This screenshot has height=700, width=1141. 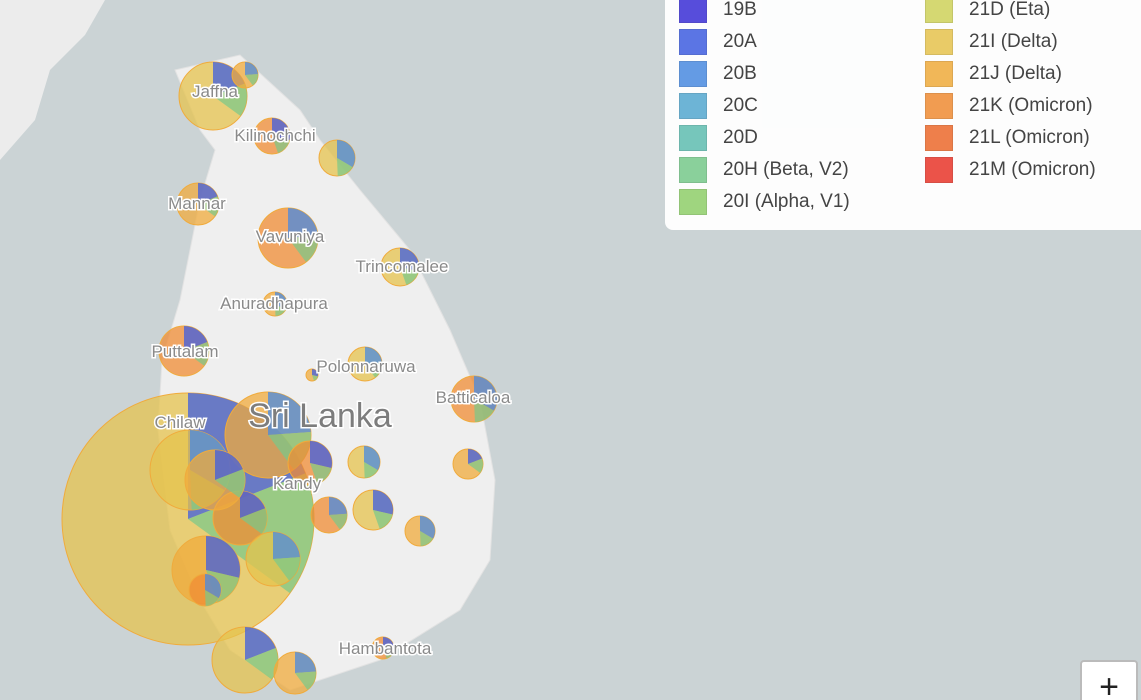 What do you see at coordinates (215, 91) in the screenshot?
I see `place-label: Jaffna` at bounding box center [215, 91].